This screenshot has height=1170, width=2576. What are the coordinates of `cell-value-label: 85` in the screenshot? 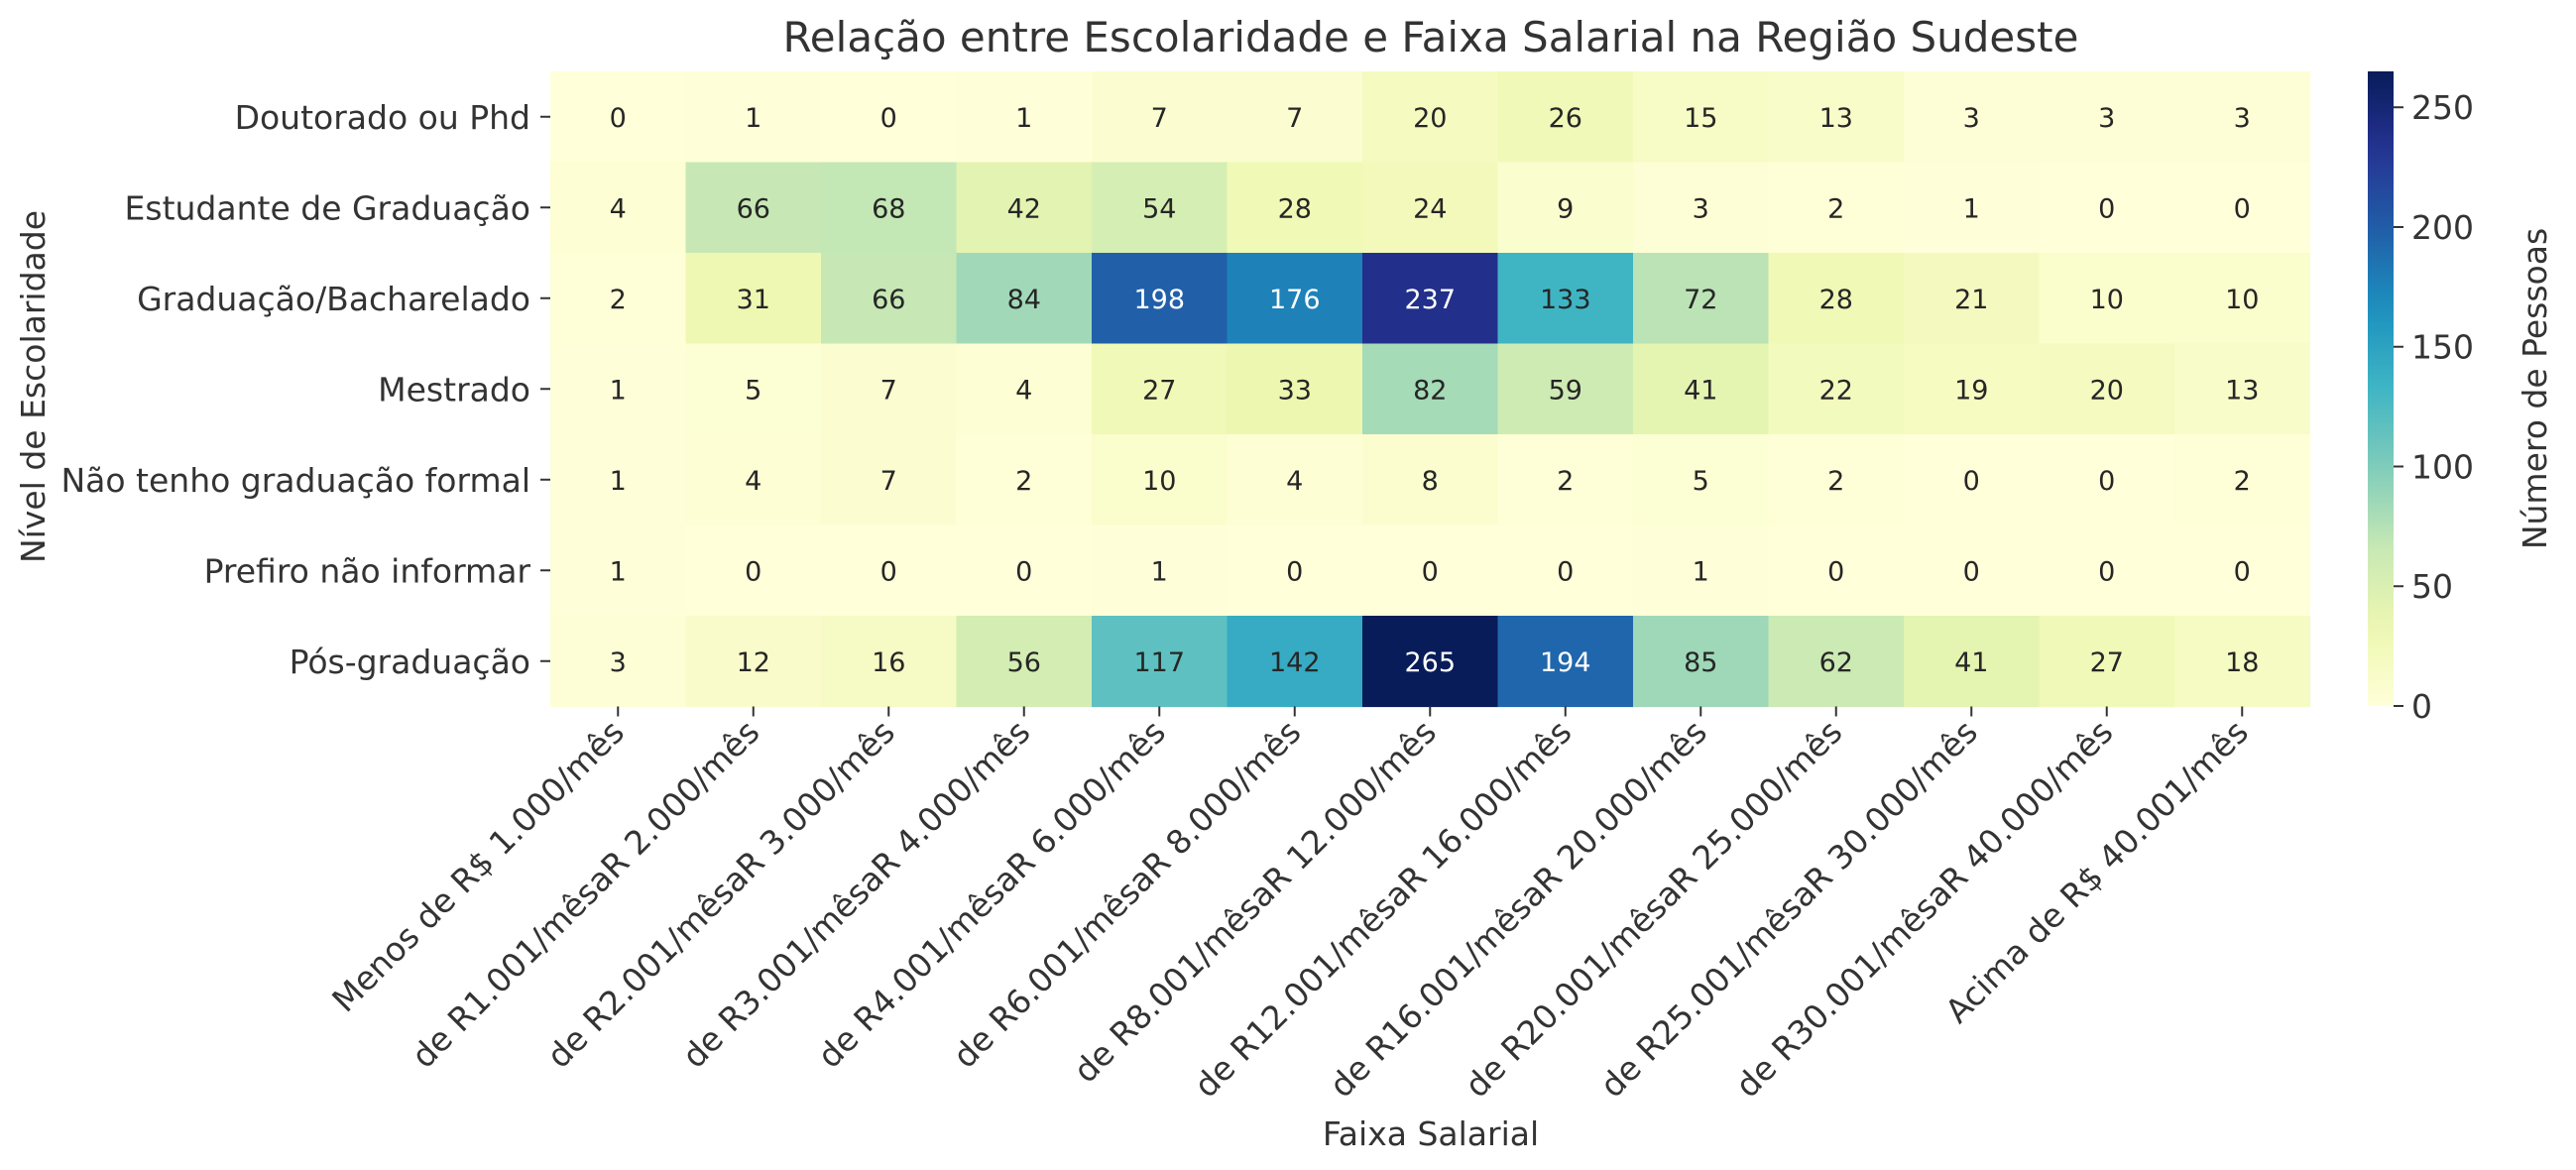 It's located at (1700, 662).